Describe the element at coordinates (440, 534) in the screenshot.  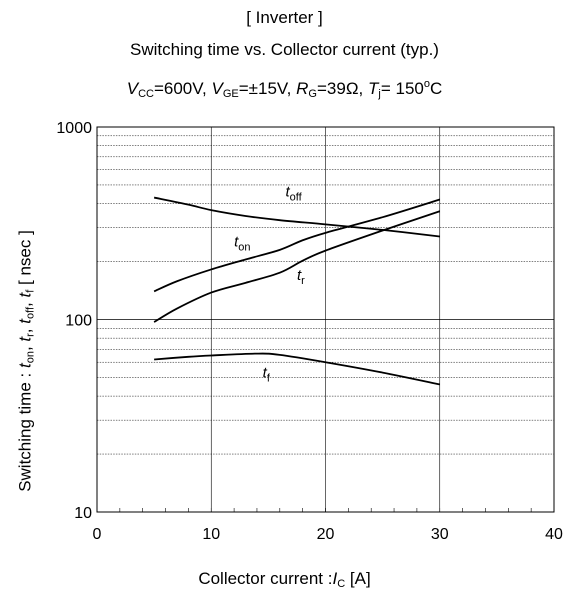
I see `x-tick-label: 30` at that location.